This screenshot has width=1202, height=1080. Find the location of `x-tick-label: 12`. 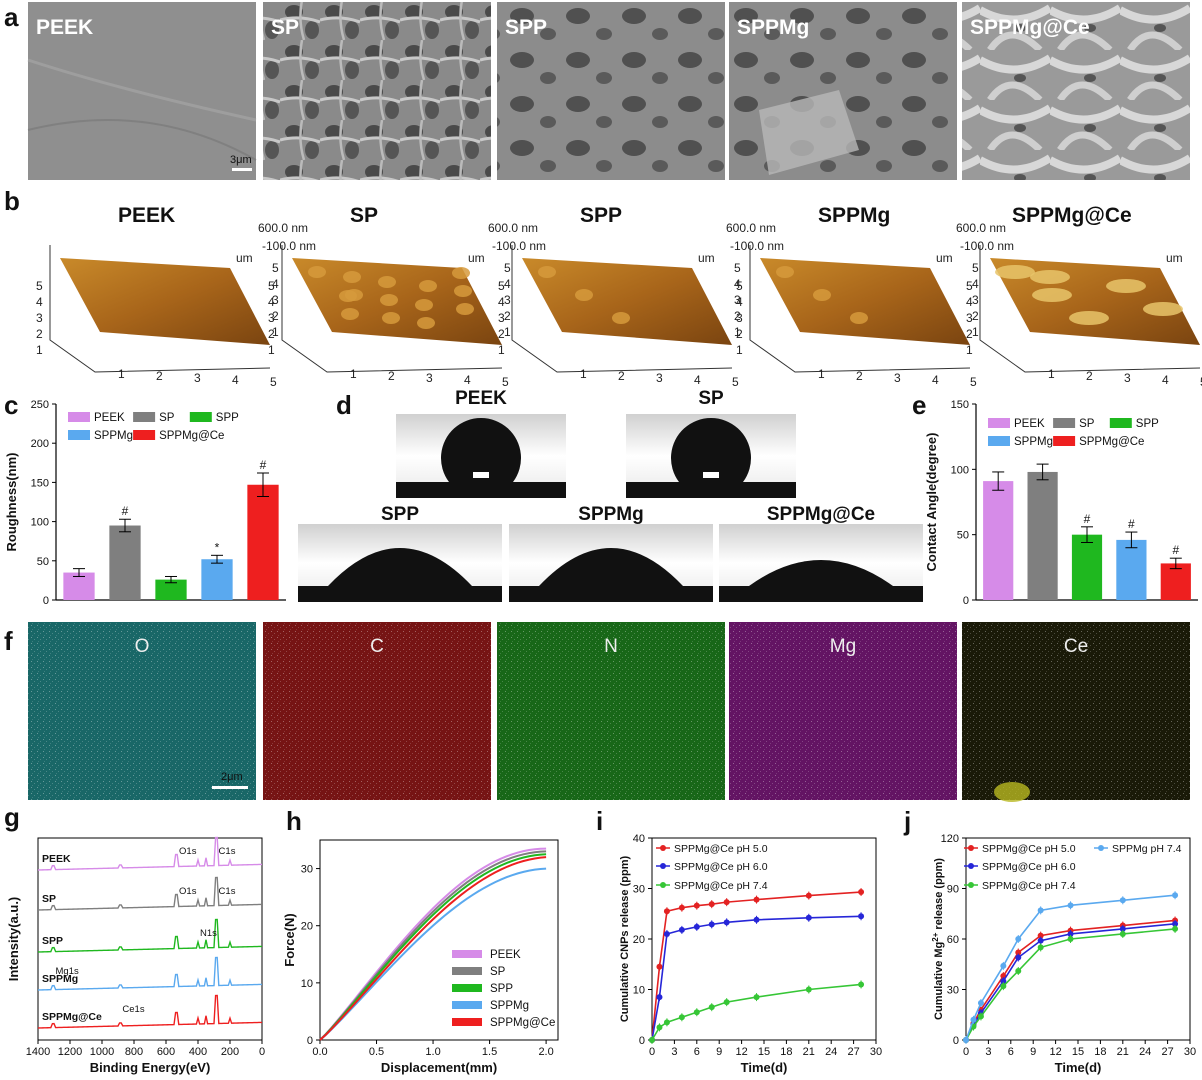

x-tick-label: 12 is located at coordinates (1055, 1052).